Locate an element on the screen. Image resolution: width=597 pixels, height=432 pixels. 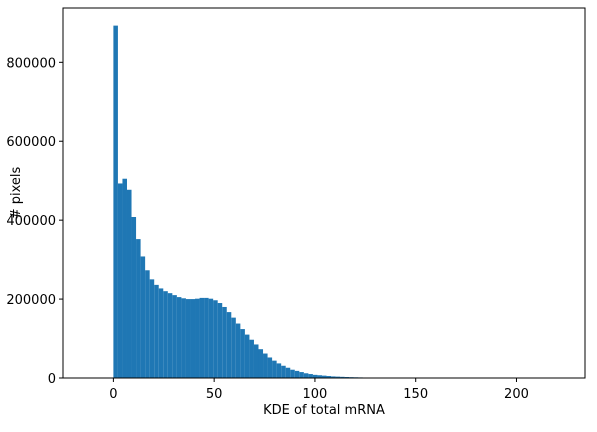
x-tick-label: 0 is located at coordinates (113, 394).